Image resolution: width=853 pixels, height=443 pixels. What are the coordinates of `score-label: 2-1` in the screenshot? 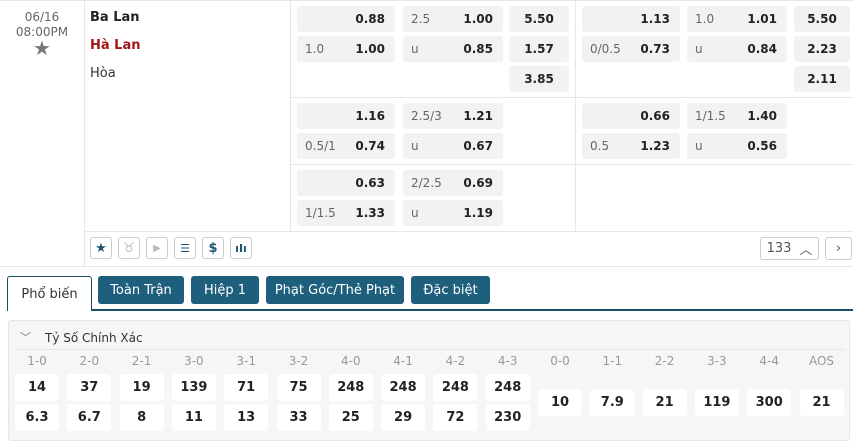 It's located at (141, 361).